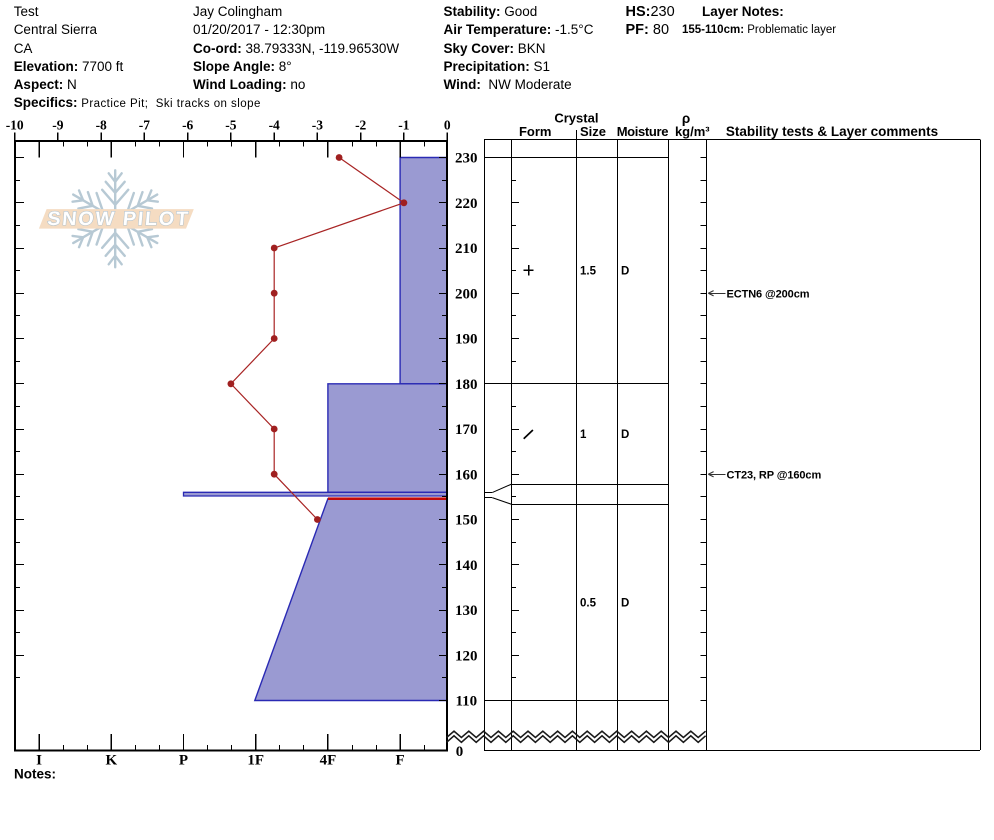 The width and height of the screenshot is (994, 840). Describe the element at coordinates (466, 249) in the screenshot. I see `svg-text: 210` at that location.